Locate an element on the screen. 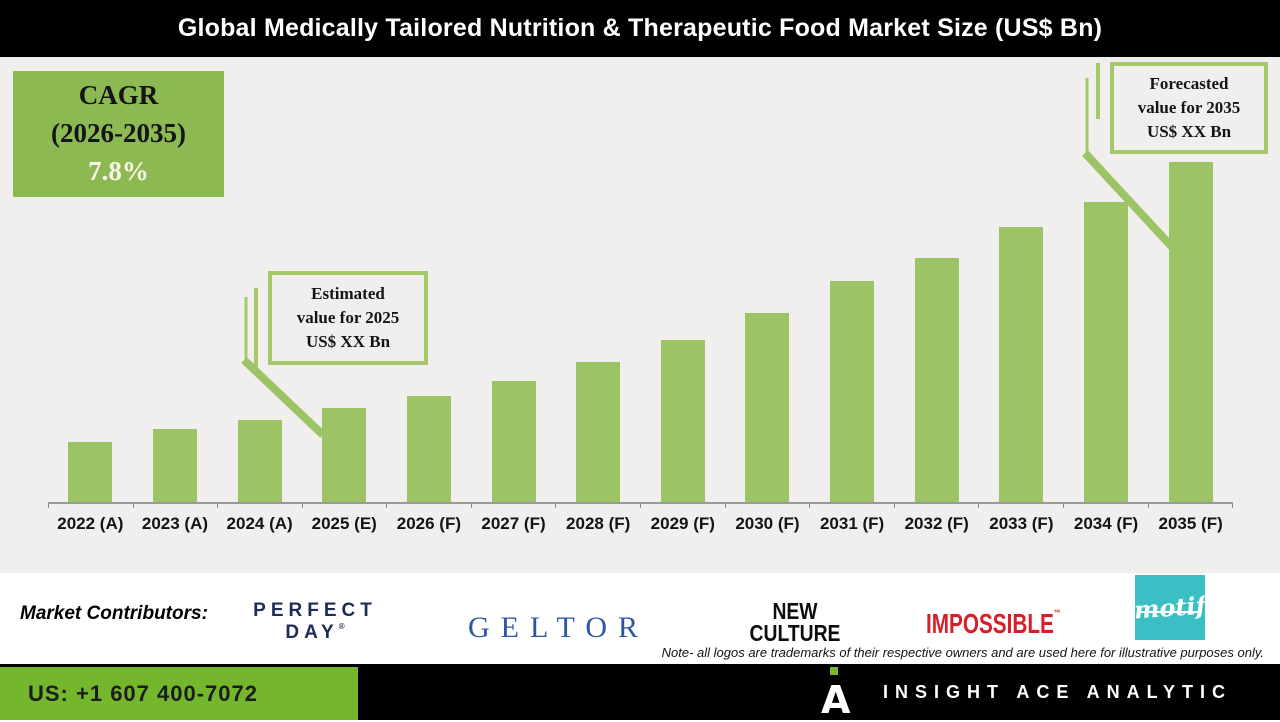  brand-block: A INSIGHT ACE ANALYTIC is located at coordinates (1026, 692).